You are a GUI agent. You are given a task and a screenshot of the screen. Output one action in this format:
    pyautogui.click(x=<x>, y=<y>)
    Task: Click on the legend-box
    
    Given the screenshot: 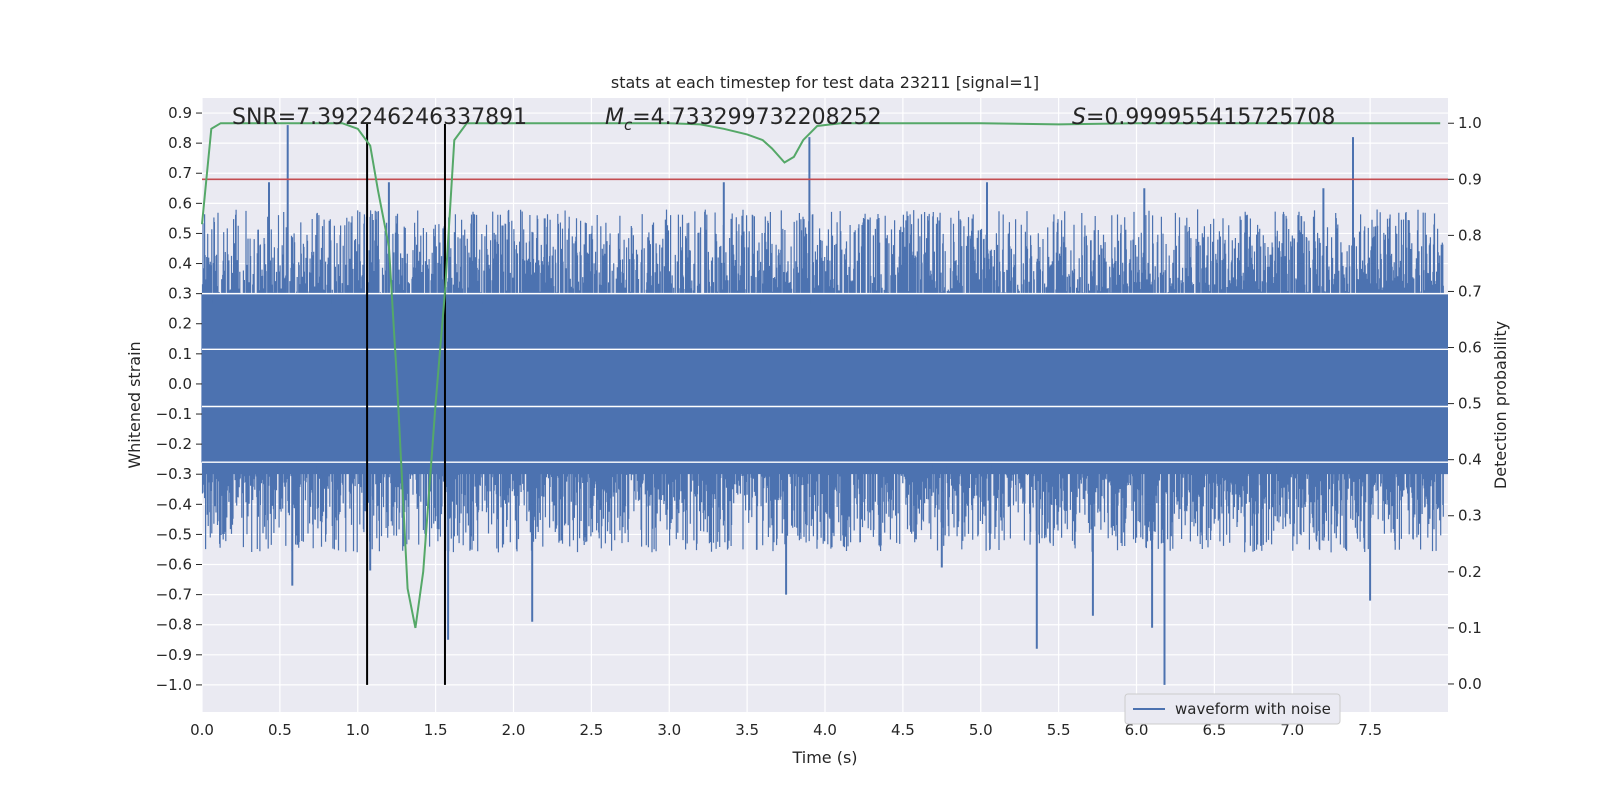 What is the action you would take?
    pyautogui.click(x=1232, y=709)
    